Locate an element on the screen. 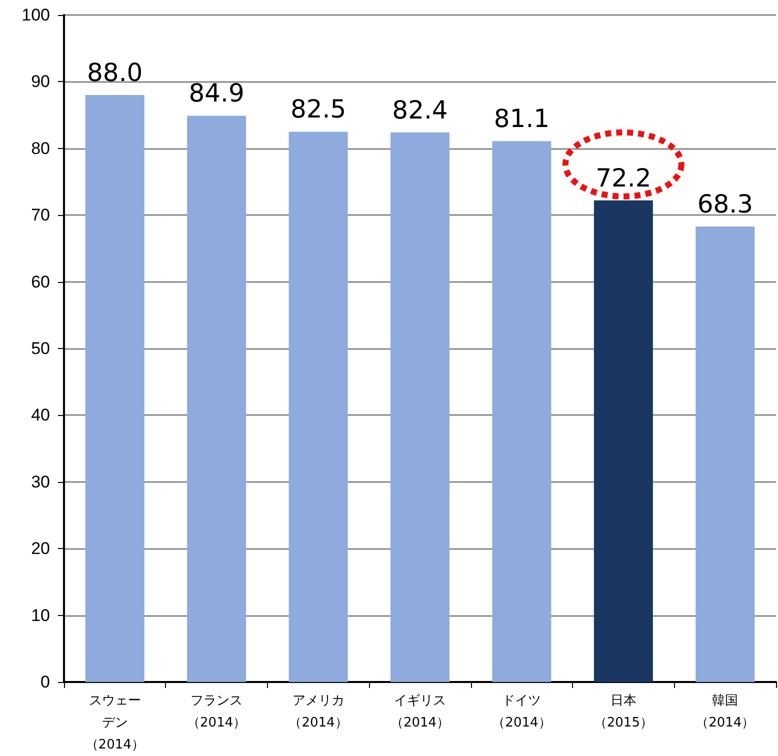  data-label: 82.5 is located at coordinates (318, 109).